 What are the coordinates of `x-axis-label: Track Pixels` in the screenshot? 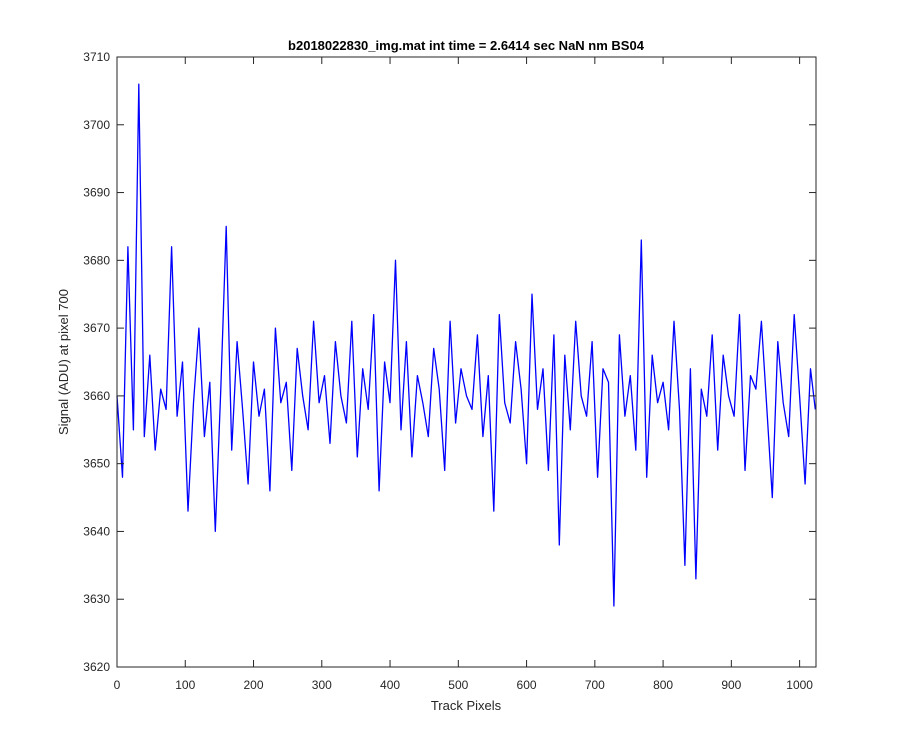 It's located at (466, 705).